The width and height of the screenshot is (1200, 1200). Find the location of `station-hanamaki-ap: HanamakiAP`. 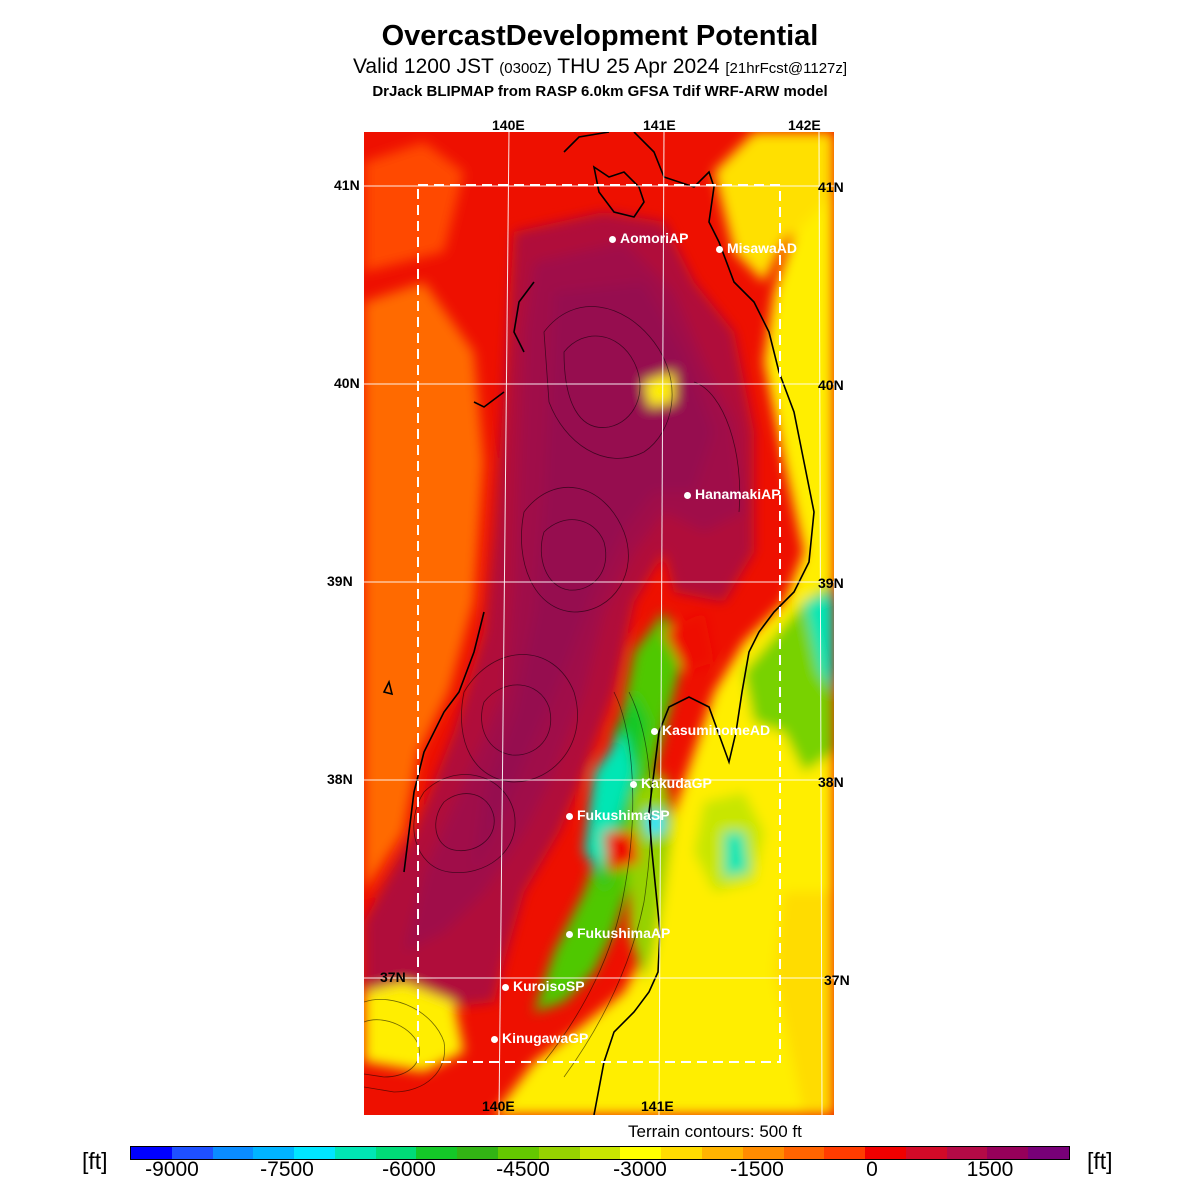

station-hanamaki-ap: HanamakiAP is located at coordinates (732, 494).